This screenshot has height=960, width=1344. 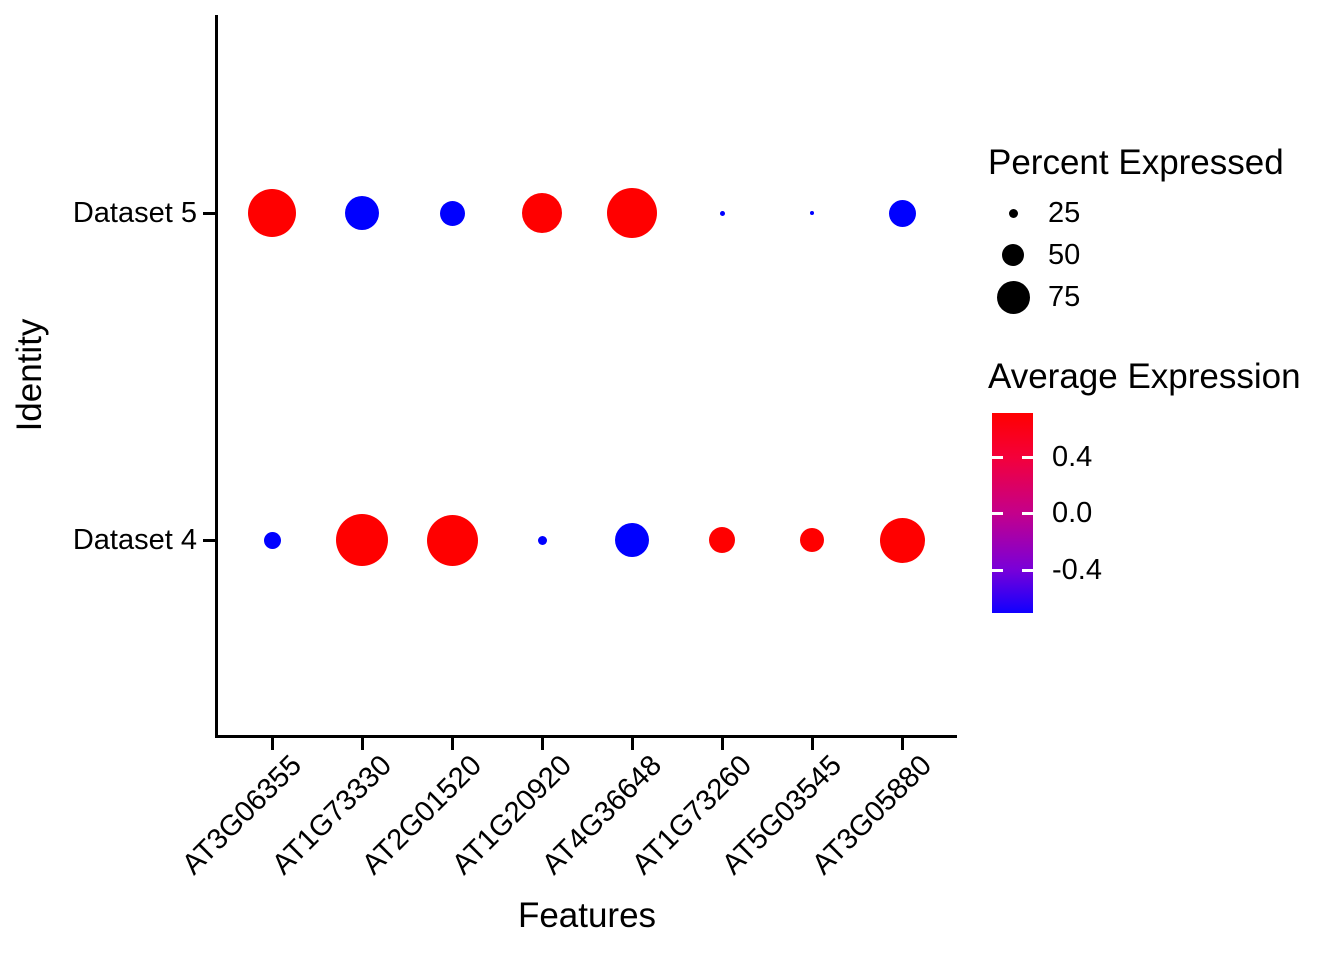 I want to click on size-legend-label-50: 50, so click(x=1064, y=255).